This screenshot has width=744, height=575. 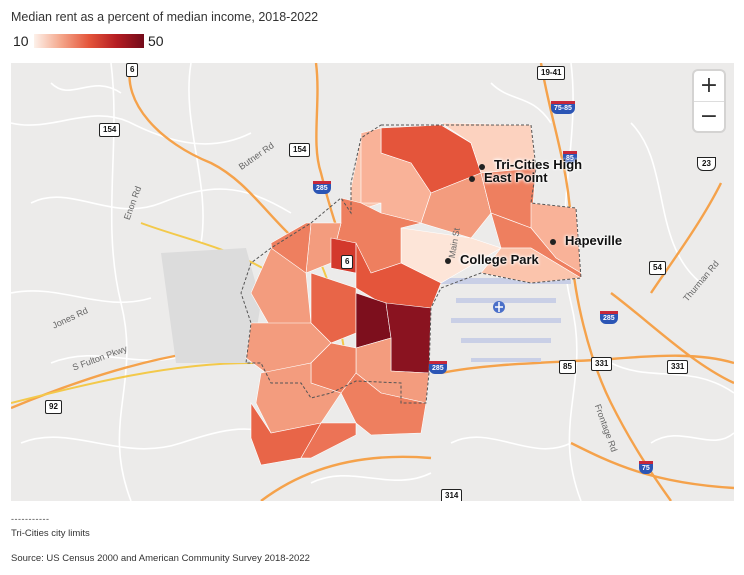 I want to click on route-shield-331-b: 331, so click(x=678, y=367).